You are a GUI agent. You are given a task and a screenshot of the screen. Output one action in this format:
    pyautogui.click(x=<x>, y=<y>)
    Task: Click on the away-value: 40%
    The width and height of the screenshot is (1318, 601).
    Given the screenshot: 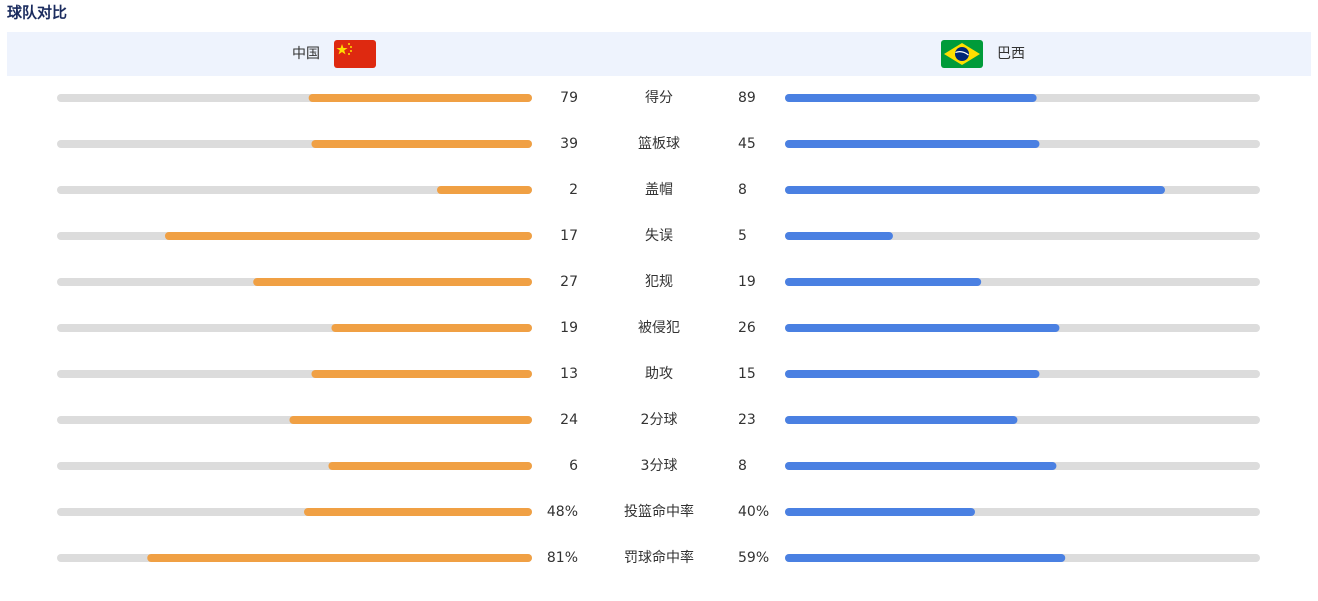 What is the action you would take?
    pyautogui.click(x=753, y=512)
    